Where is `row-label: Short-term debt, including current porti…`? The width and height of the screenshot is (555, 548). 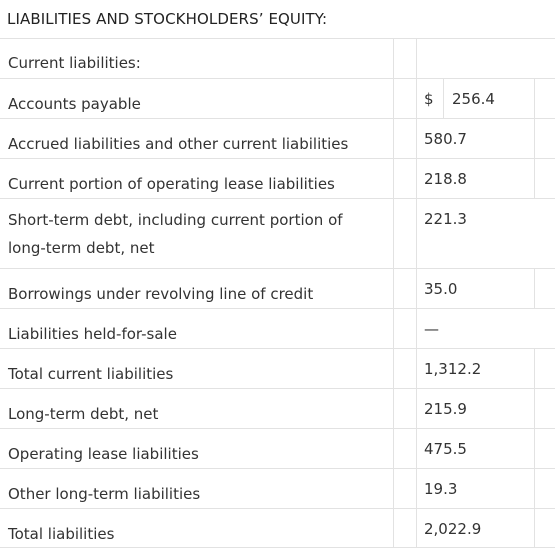
row-label: Short-term debt, including current porti… is located at coordinates (175, 234).